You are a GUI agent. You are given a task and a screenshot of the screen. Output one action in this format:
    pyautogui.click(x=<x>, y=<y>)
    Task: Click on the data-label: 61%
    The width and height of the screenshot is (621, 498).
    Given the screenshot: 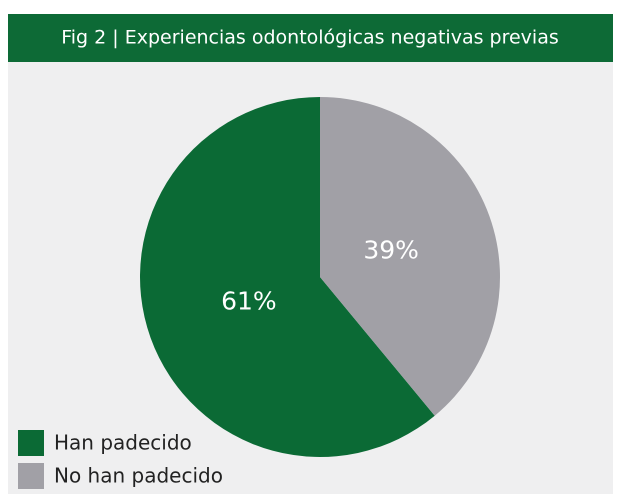 What is the action you would take?
    pyautogui.click(x=249, y=301)
    